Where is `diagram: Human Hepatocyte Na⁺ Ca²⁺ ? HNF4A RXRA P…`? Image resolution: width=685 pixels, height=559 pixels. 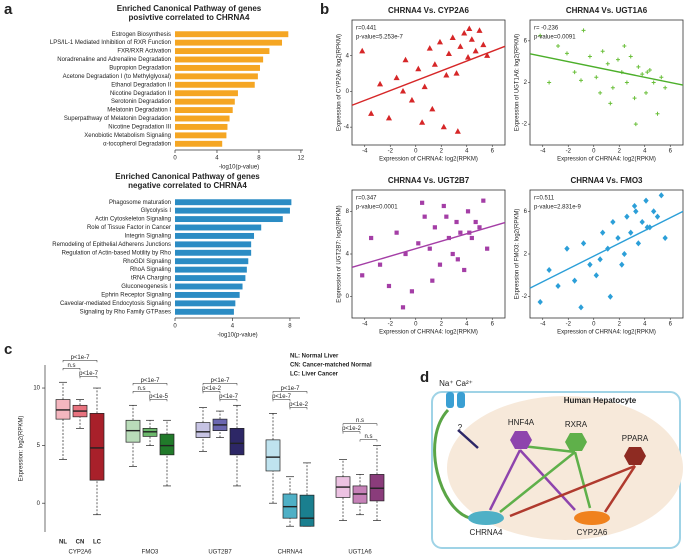 diagram: Human Hepatocyte Na⁺ Ca²⁺ ? HNF4A RXRA P… is located at coordinates (557, 464).